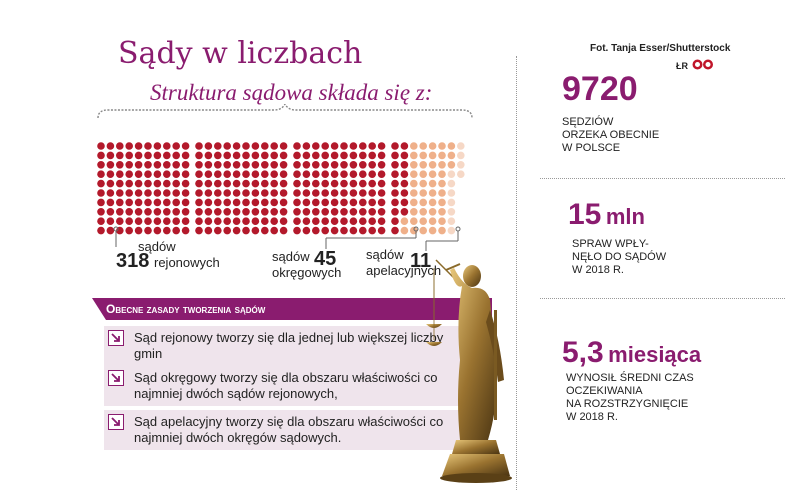  I want to click on stat-caption: sędziów orzeka obecnie w Polsce, so click(611, 135).